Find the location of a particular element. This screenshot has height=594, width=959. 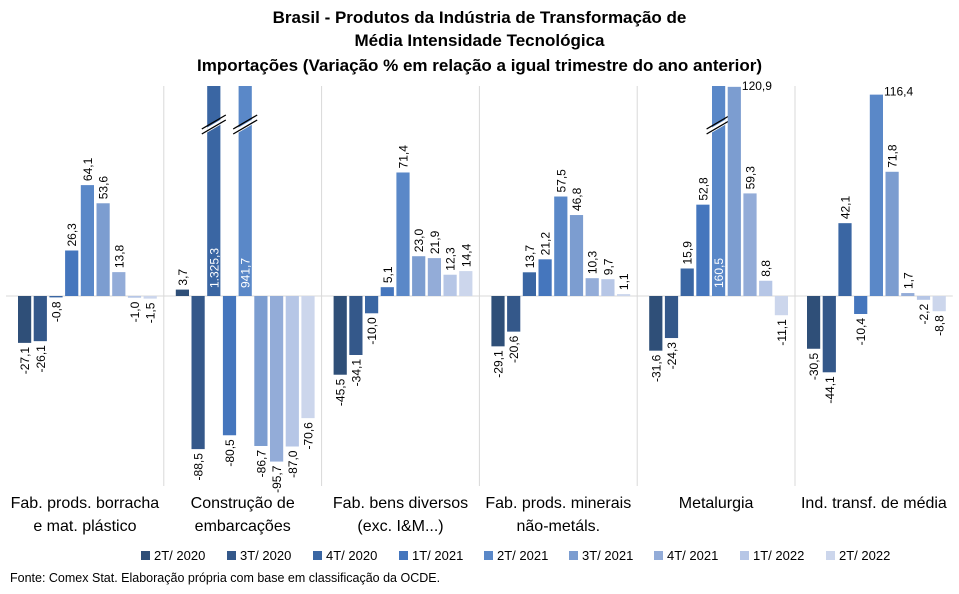

data-label: 1.325,3 is located at coordinates (214, 268).